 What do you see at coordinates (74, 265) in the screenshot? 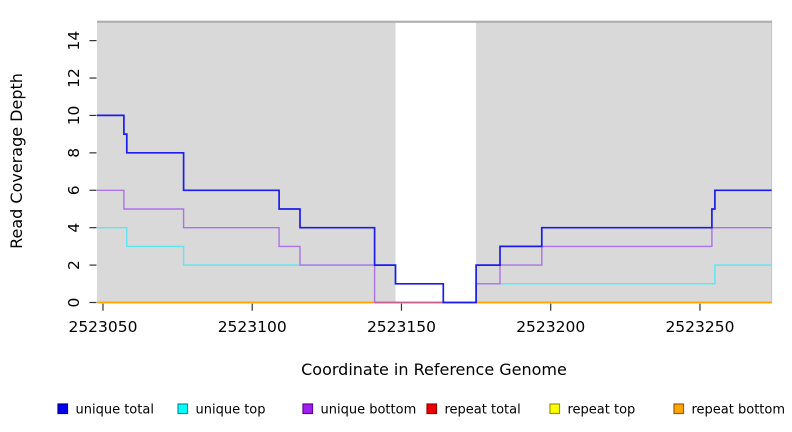
I see `y-tick-label: 2` at bounding box center [74, 265].